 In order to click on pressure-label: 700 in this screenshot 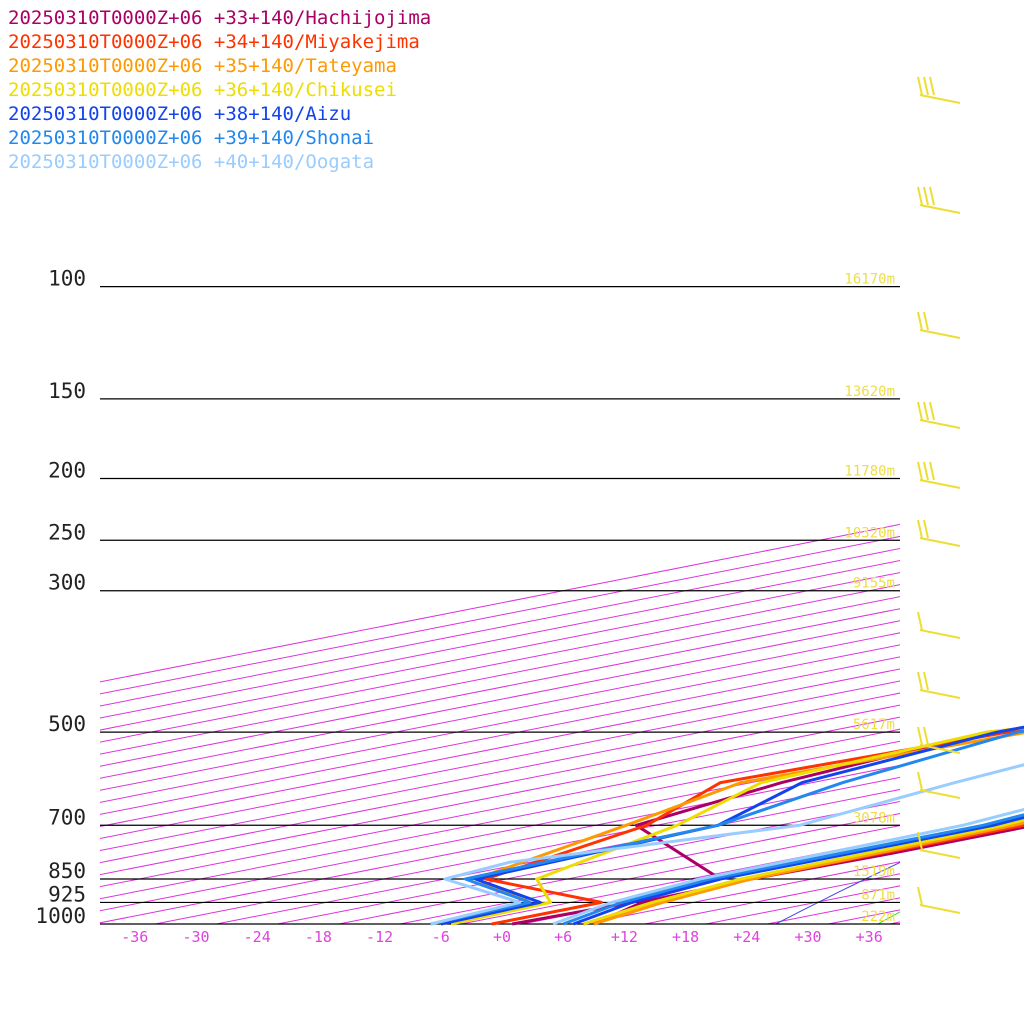, I will do `click(67, 817)`.